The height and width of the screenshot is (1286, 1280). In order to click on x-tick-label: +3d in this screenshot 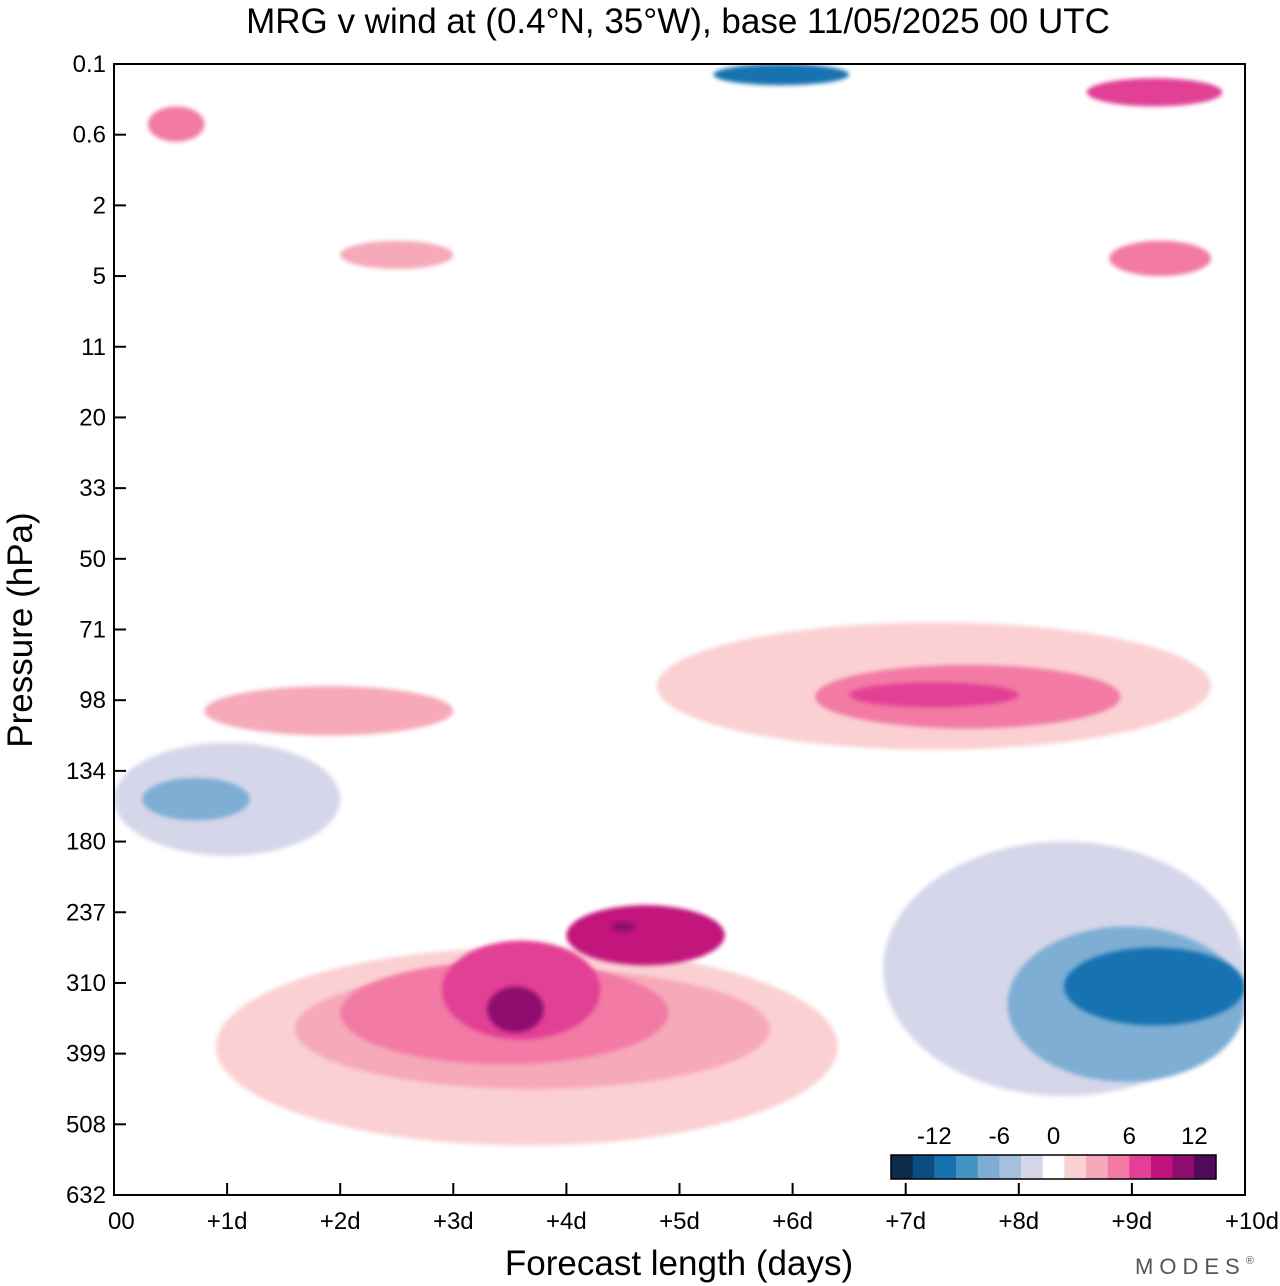, I will do `click(453, 1221)`.